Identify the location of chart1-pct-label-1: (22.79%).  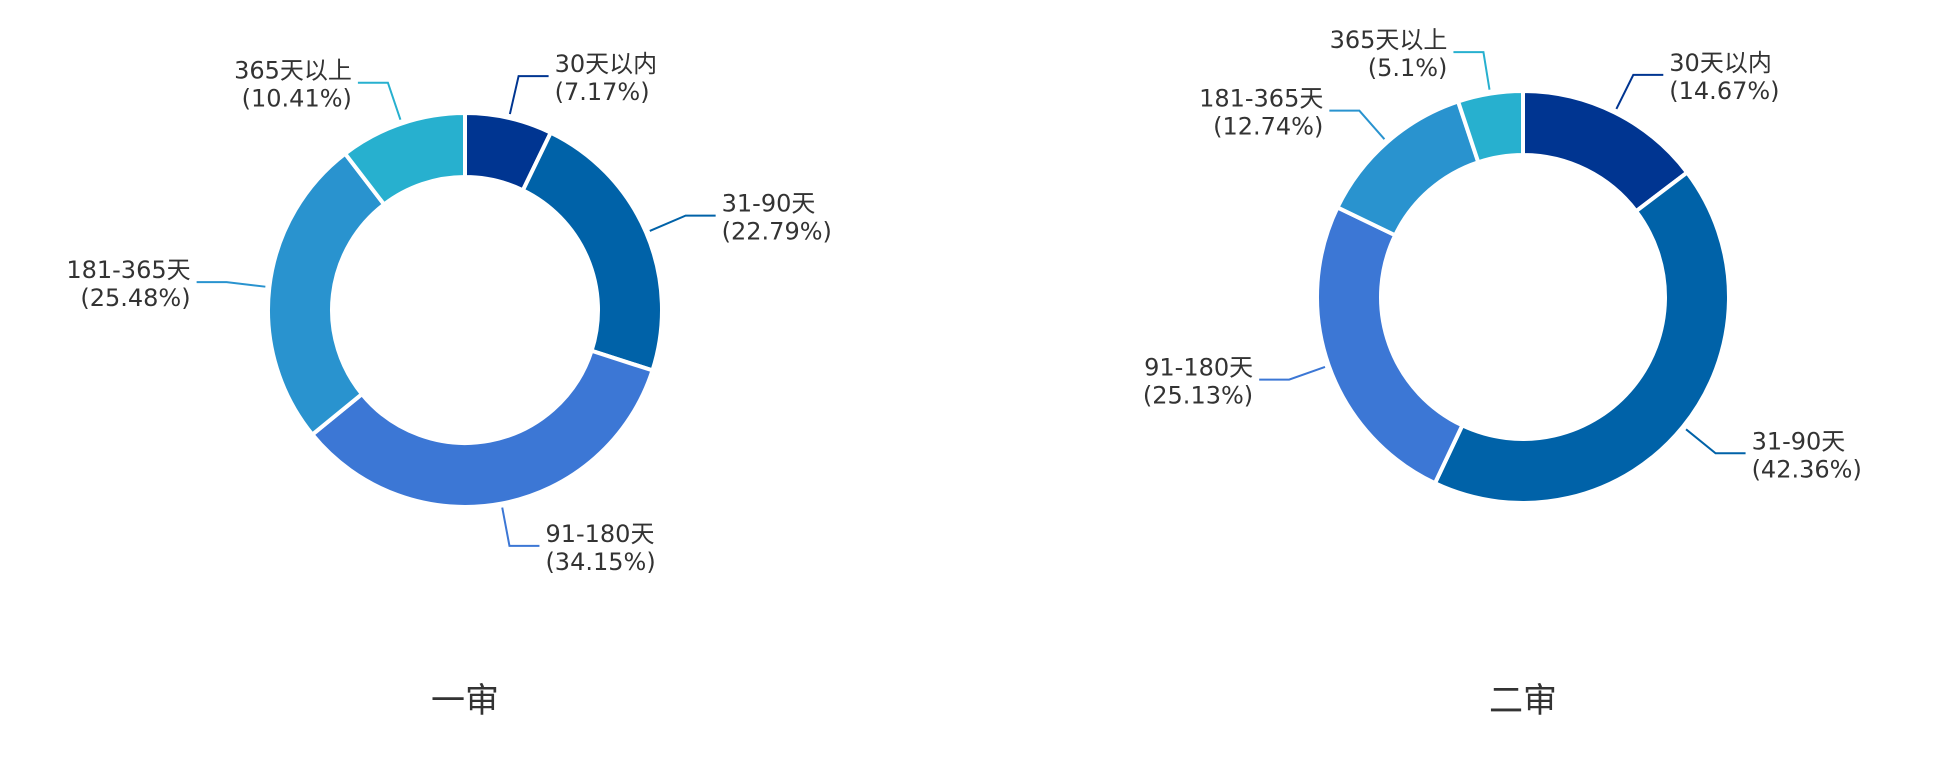
(777, 232).